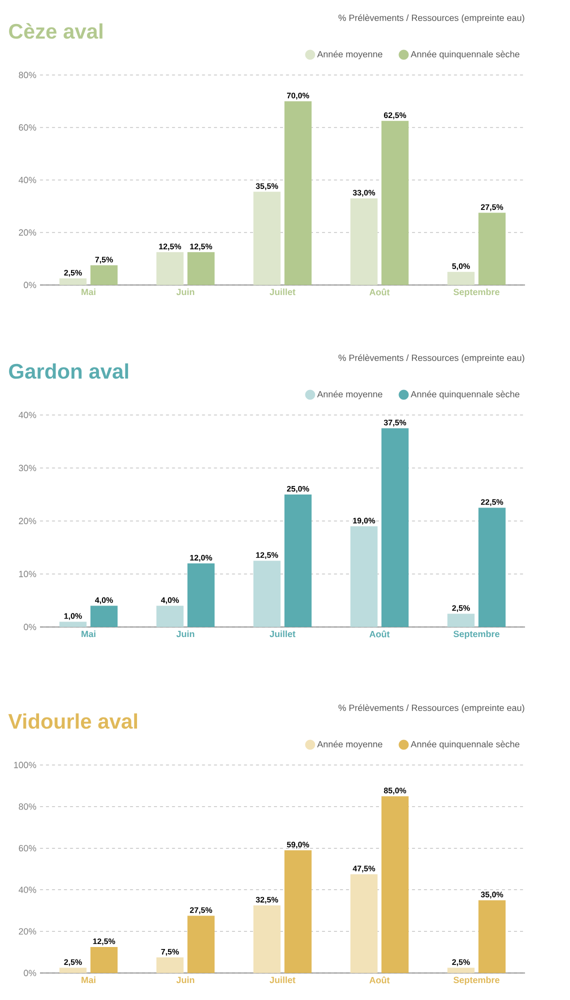 The height and width of the screenshot is (1000, 570). I want to click on data-label: 37,5%, so click(395, 423).